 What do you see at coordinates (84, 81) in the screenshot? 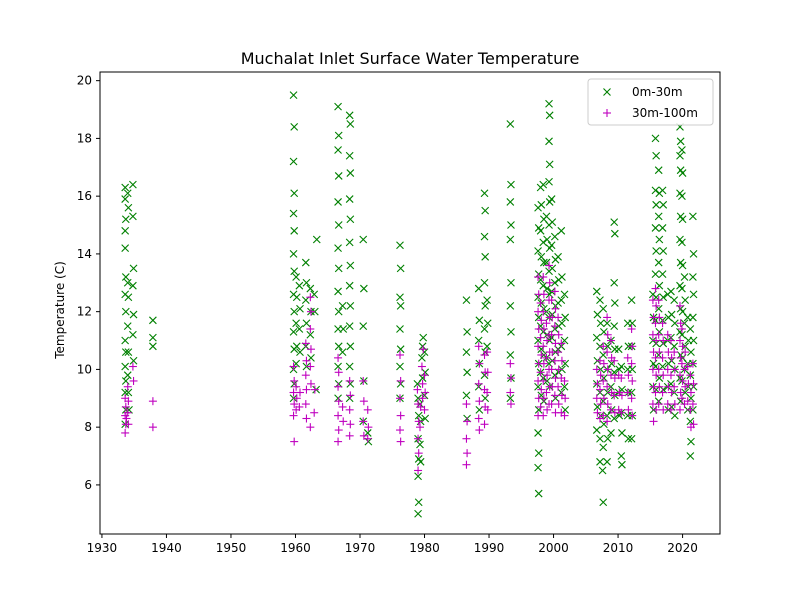
I see `y-tick-label: 20` at bounding box center [84, 81].